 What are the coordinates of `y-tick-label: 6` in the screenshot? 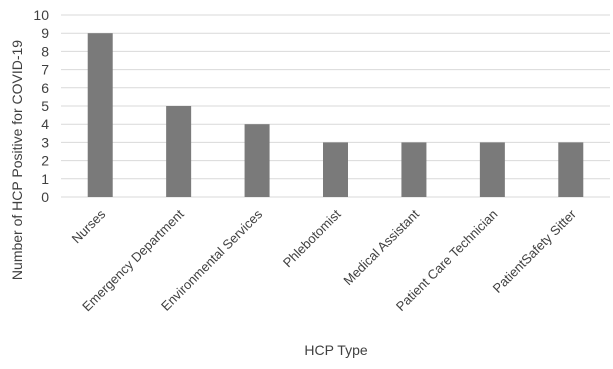 It's located at (45, 88).